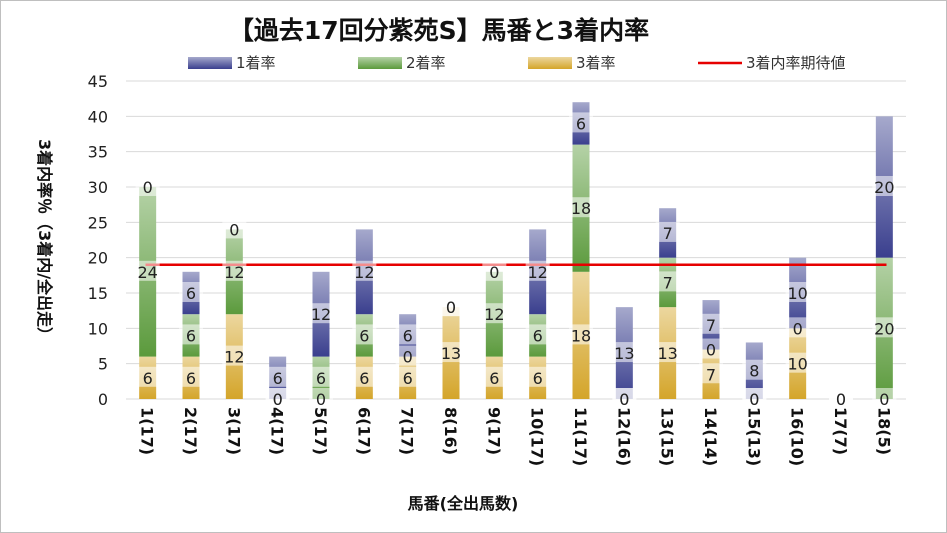 The height and width of the screenshot is (533, 947). What do you see at coordinates (320, 431) in the screenshot?
I see `x-tick-label: 5(17)` at bounding box center [320, 431].